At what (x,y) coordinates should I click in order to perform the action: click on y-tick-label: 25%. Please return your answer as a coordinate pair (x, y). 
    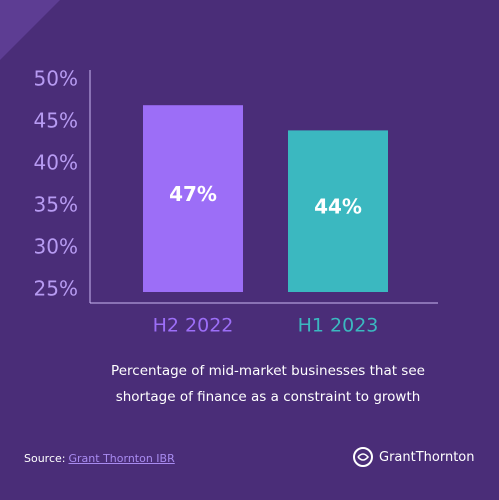
    Looking at the image, I should click on (56, 289).